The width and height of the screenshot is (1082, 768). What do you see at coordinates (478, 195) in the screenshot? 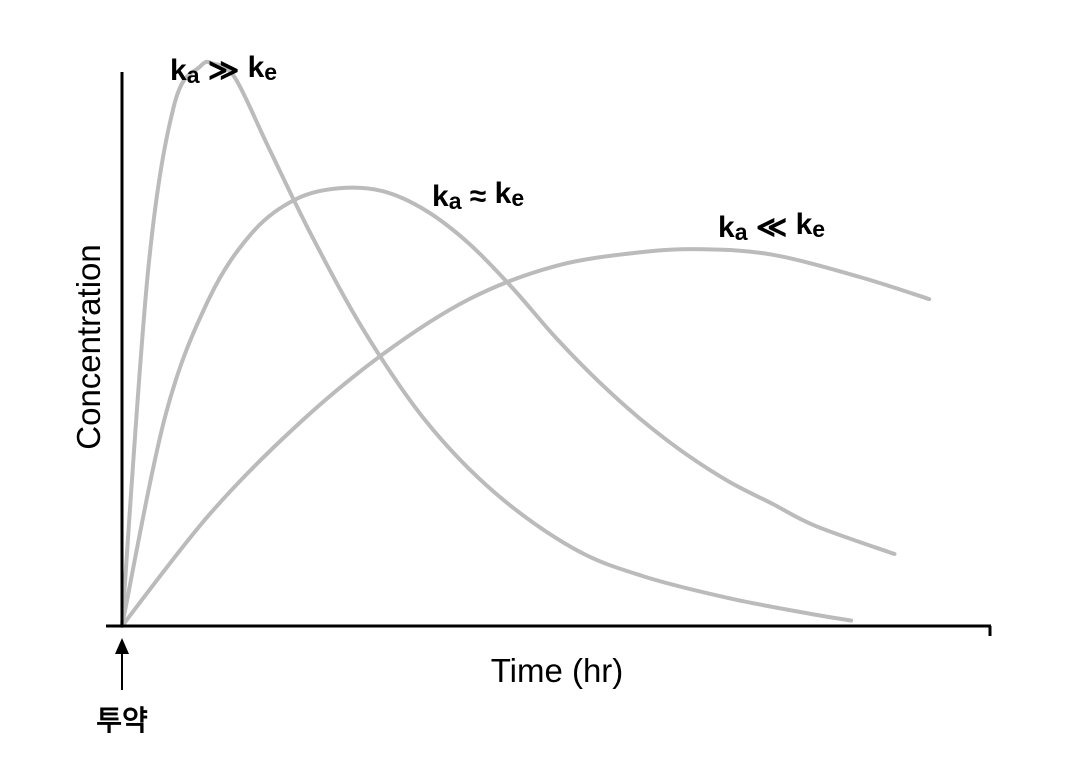
I see `label-ka-approx-ke: ka ≈ ke` at bounding box center [478, 195].